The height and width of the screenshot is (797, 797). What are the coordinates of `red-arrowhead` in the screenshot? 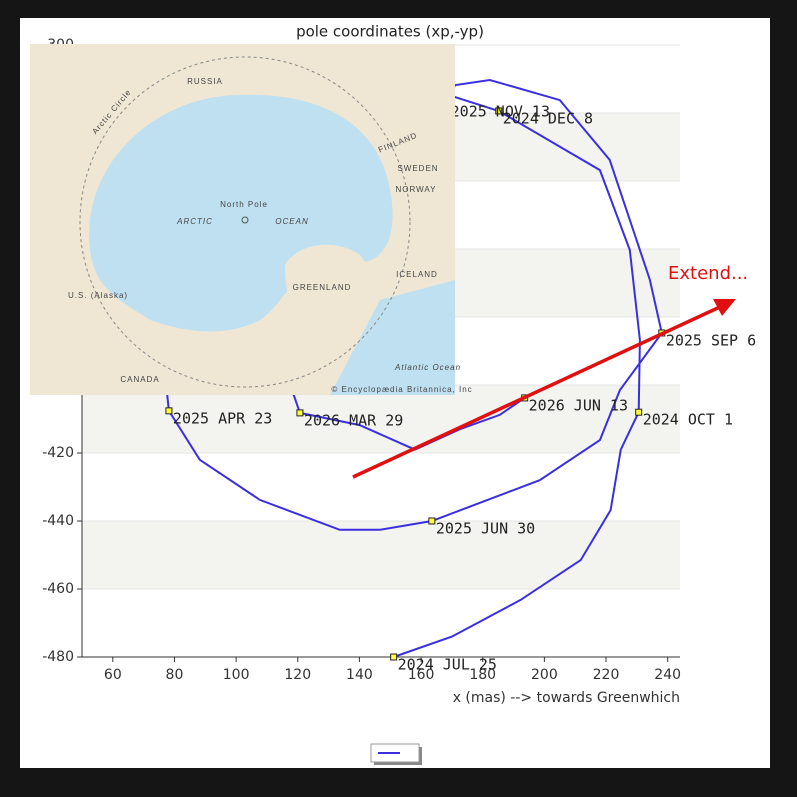 It's located at (724, 307).